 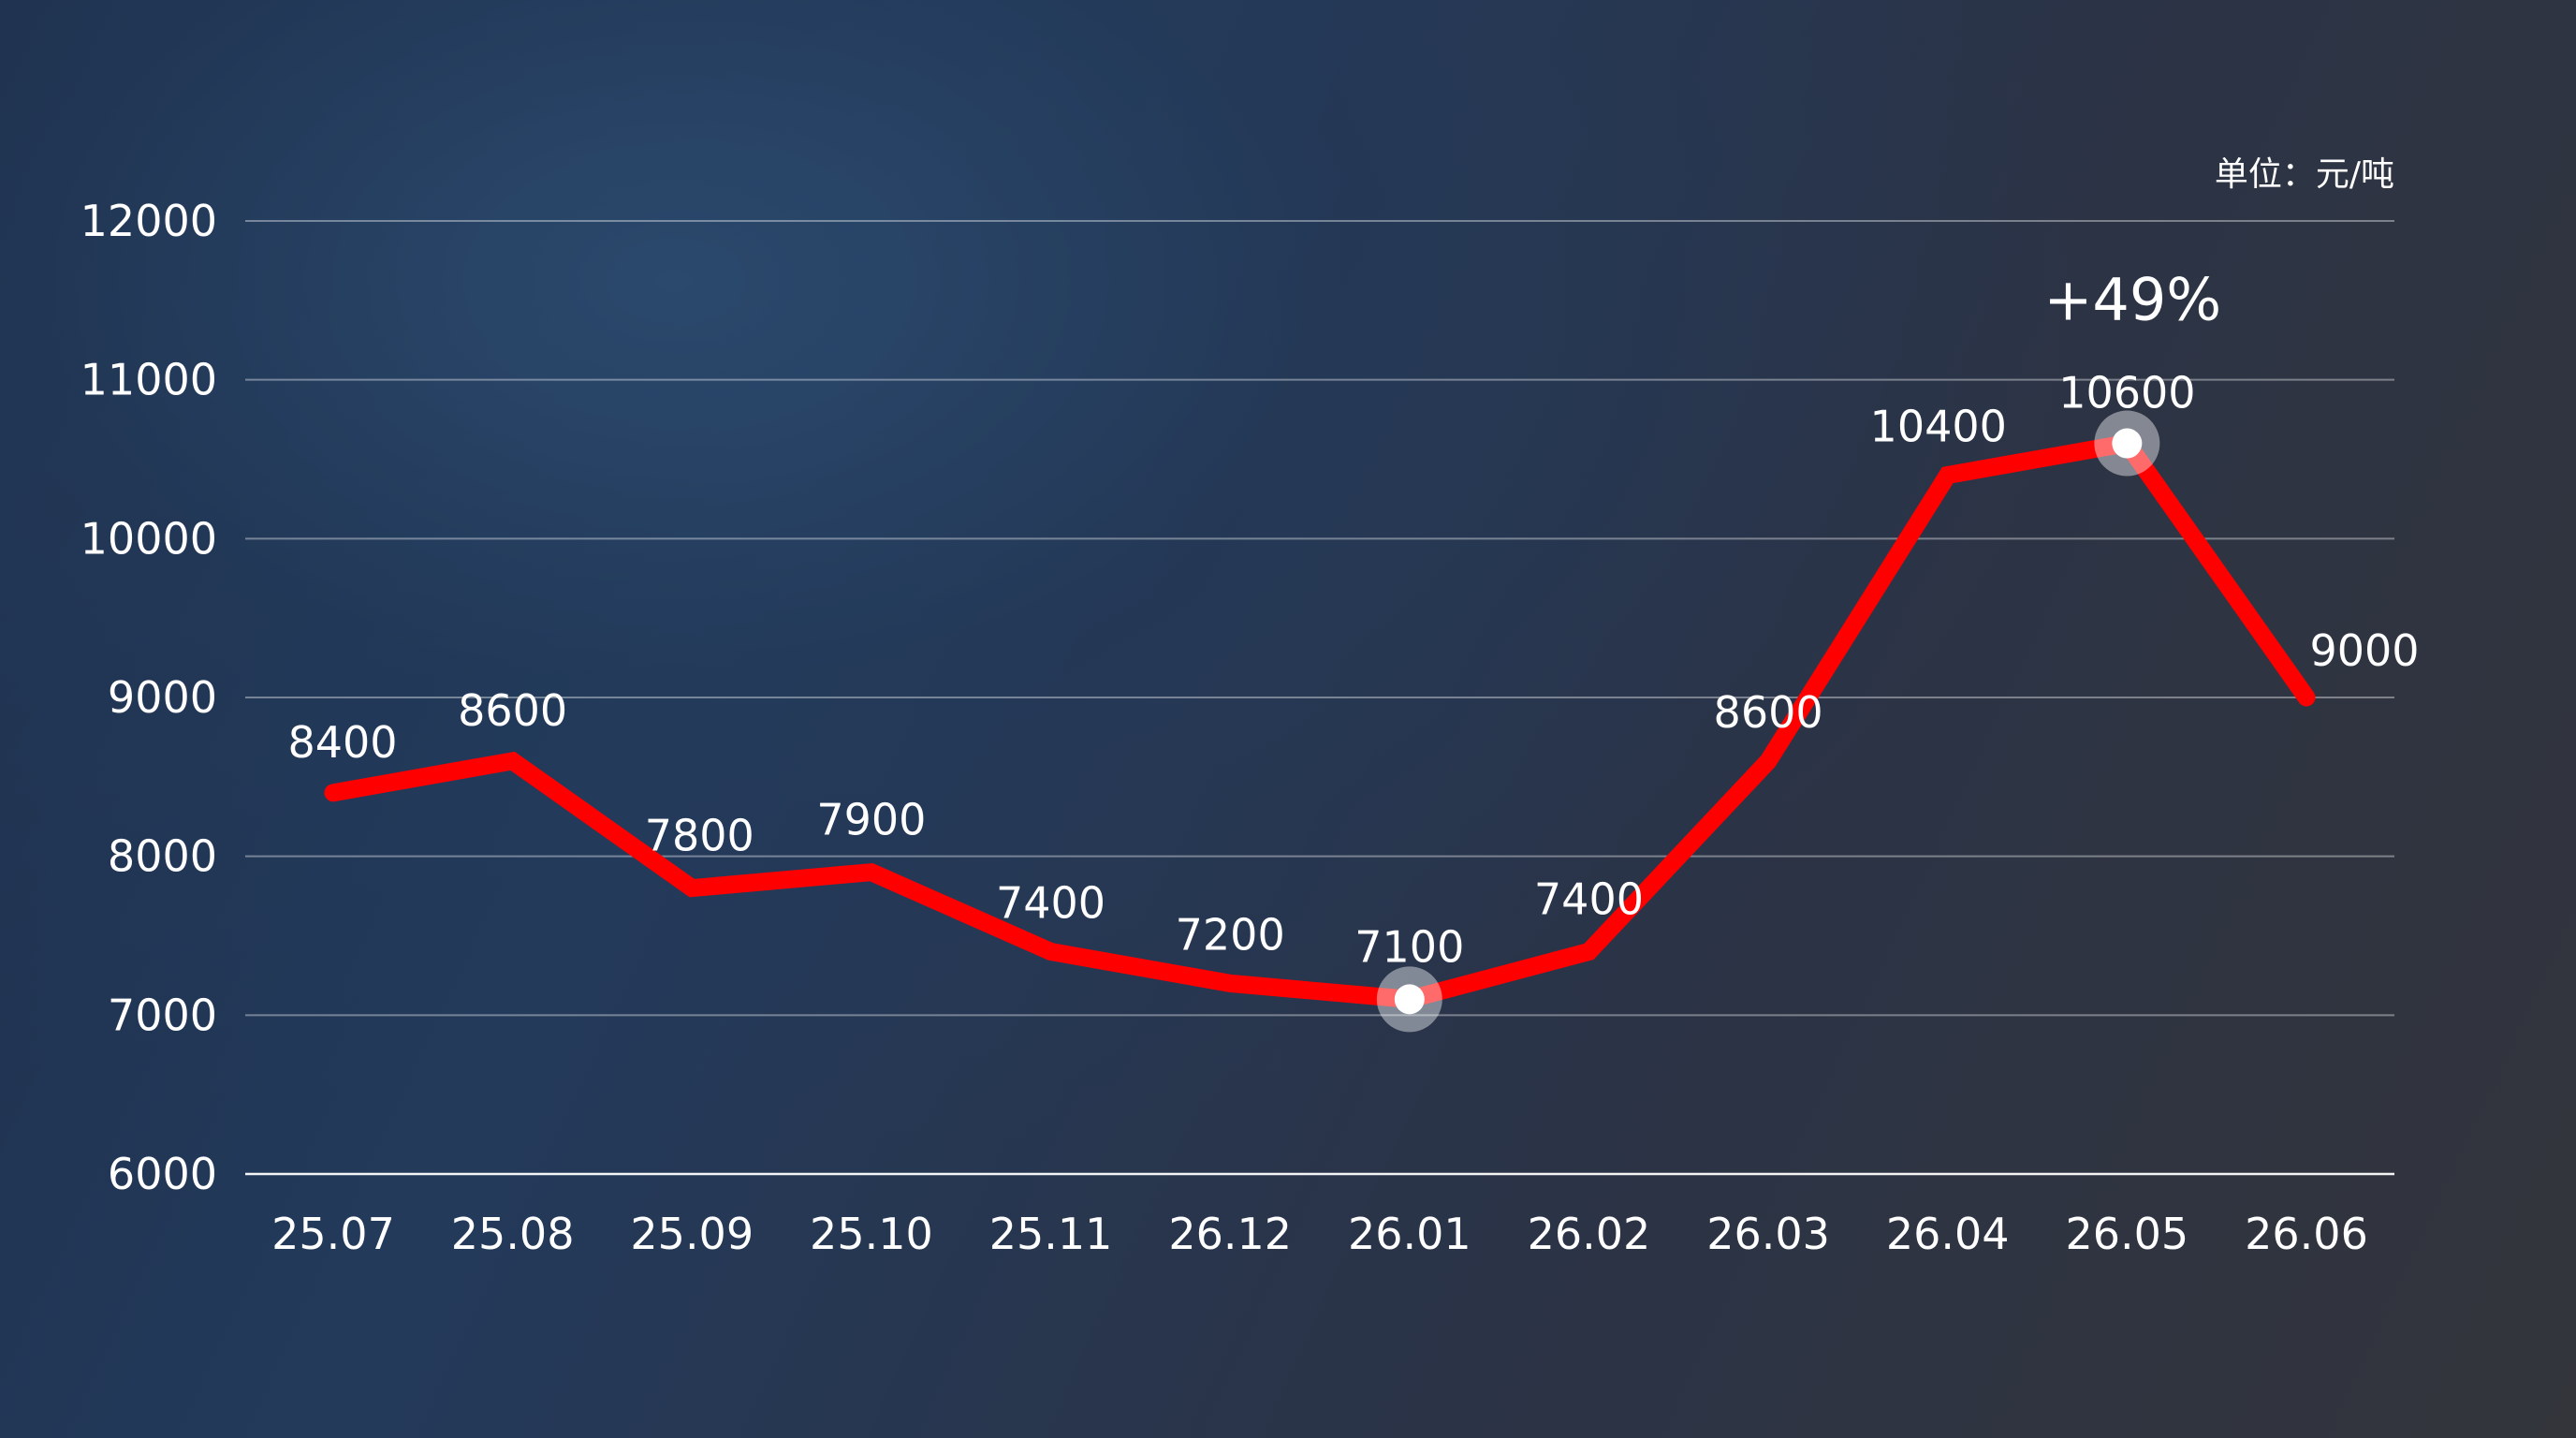 I want to click on y-tick-label: 7000, so click(x=162, y=1015).